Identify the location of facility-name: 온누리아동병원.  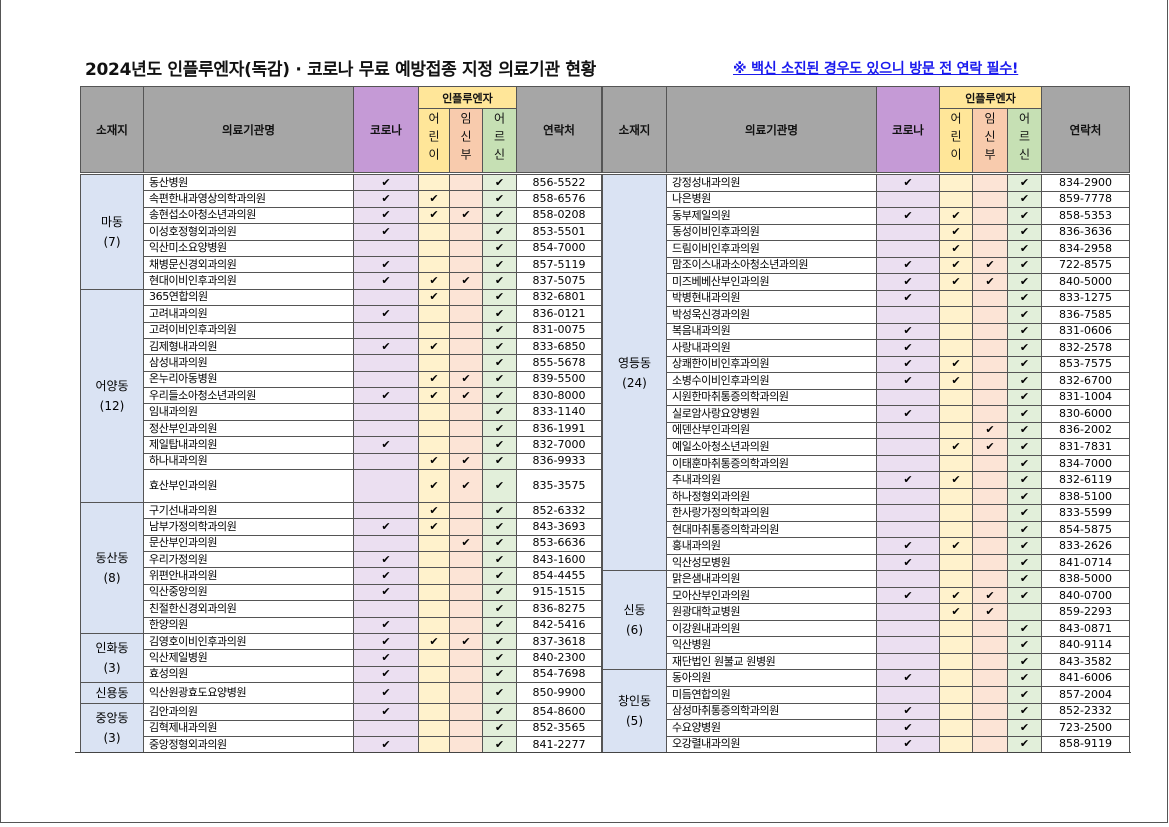
(248, 379).